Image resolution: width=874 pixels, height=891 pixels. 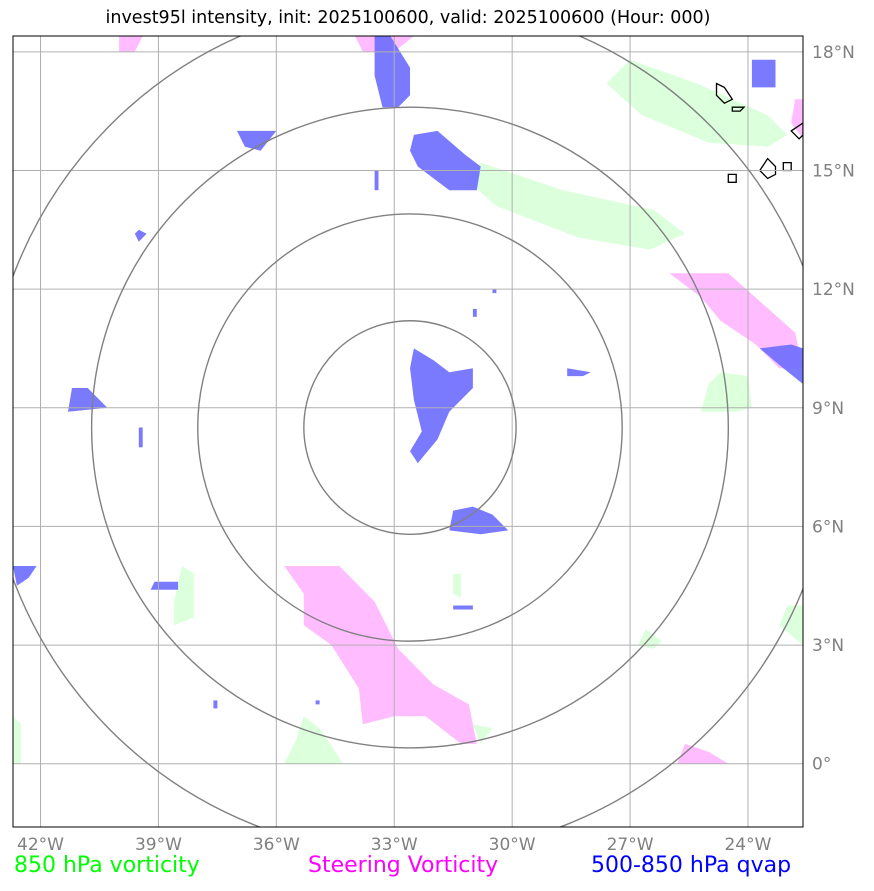 I want to click on longitude-tick-label: 33°W, so click(x=394, y=845).